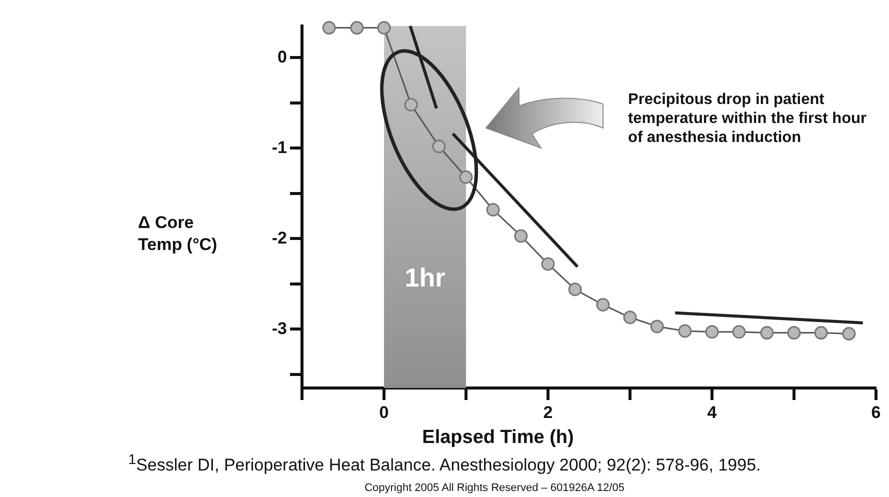 This screenshot has width=889, height=497. What do you see at coordinates (876, 412) in the screenshot?
I see `x-tick-label: 6` at bounding box center [876, 412].